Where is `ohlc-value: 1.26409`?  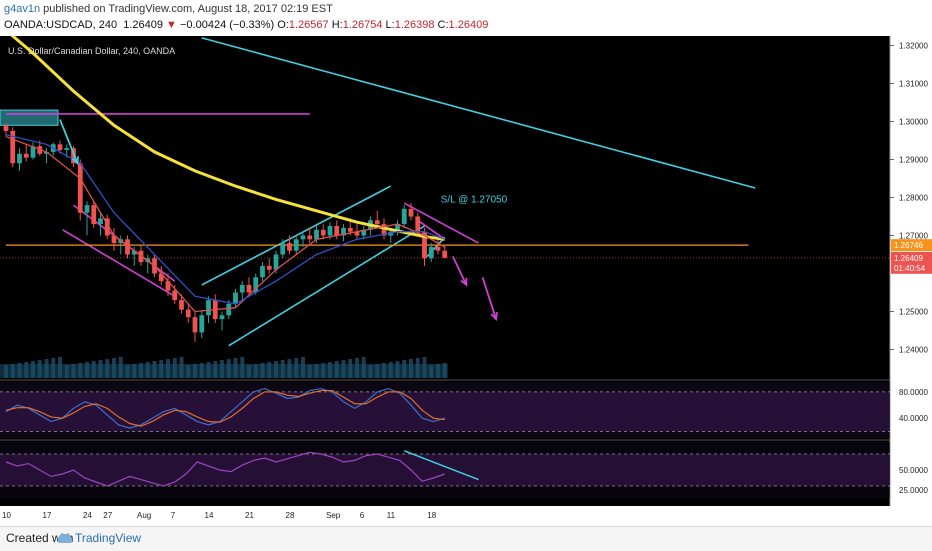 ohlc-value: 1.26409 is located at coordinates (468, 25).